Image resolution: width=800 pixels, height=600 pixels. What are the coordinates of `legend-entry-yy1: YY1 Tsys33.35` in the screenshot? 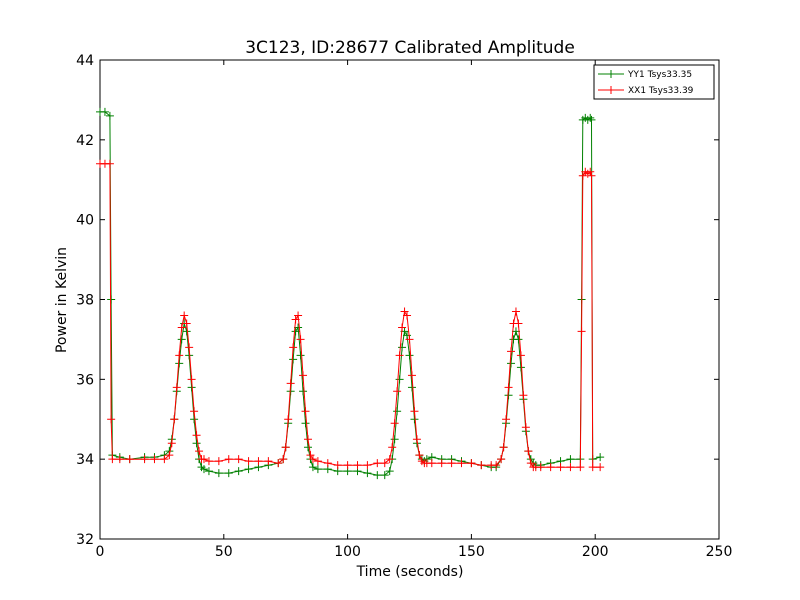 It's located at (645, 75).